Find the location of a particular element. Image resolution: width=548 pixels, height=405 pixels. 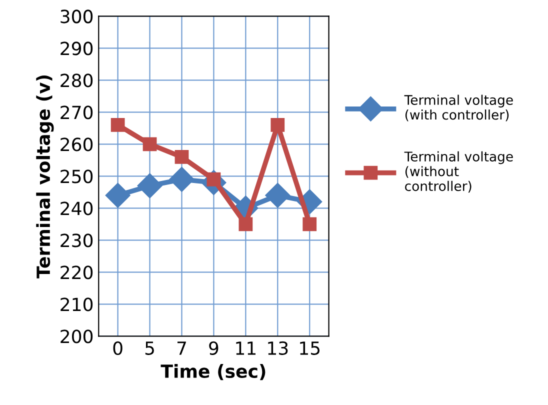

y-tick-label: 260 is located at coordinates (76, 145).